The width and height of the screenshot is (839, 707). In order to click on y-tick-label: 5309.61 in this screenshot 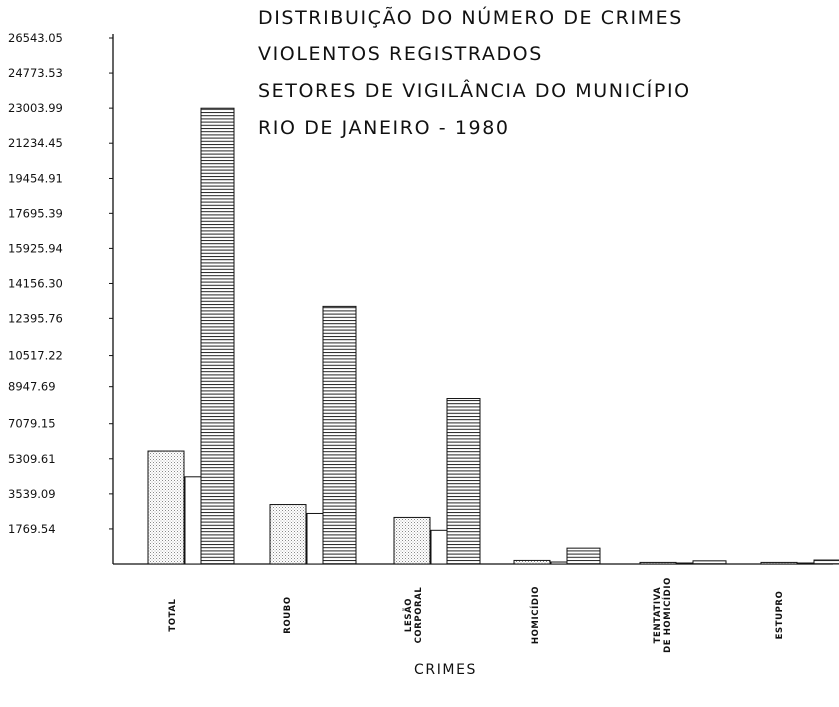, I will do `click(32, 459)`.